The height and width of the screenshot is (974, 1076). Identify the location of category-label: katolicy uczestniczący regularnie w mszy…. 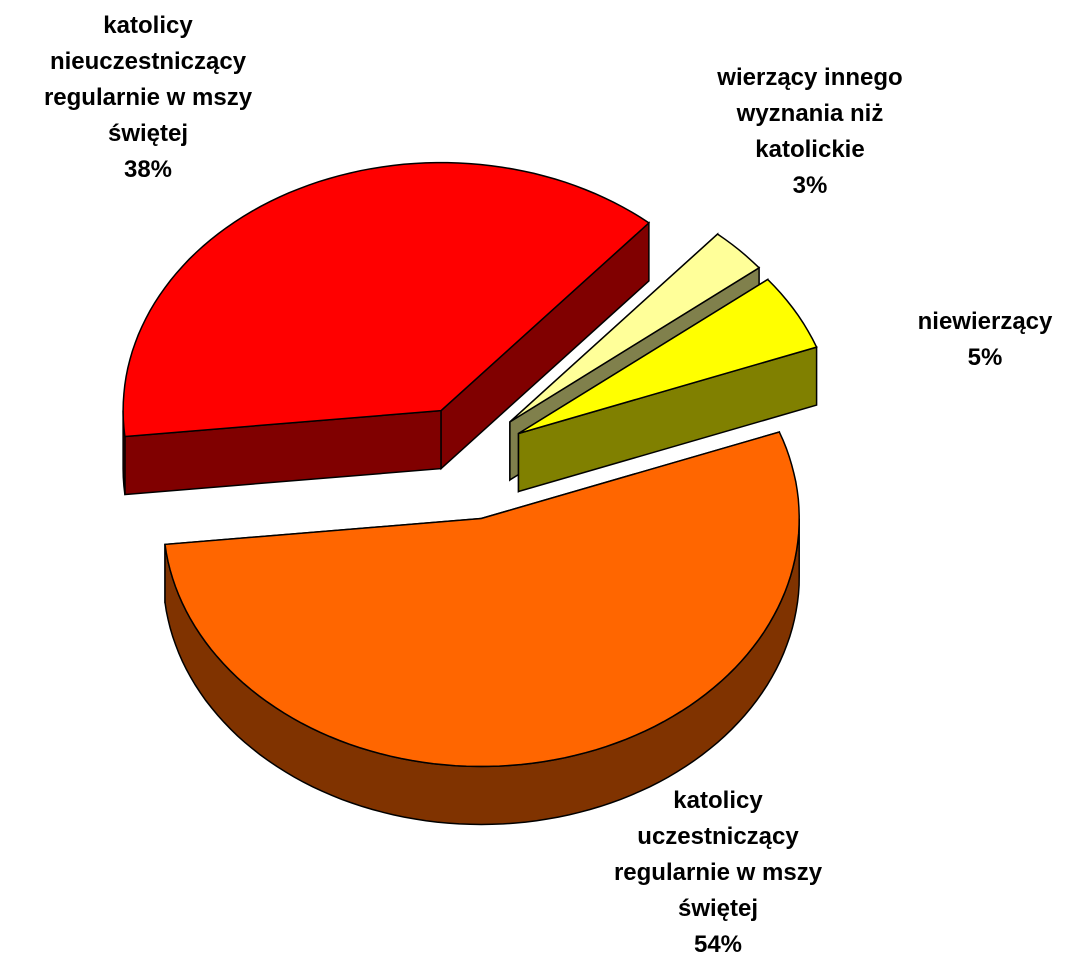
(718, 854).